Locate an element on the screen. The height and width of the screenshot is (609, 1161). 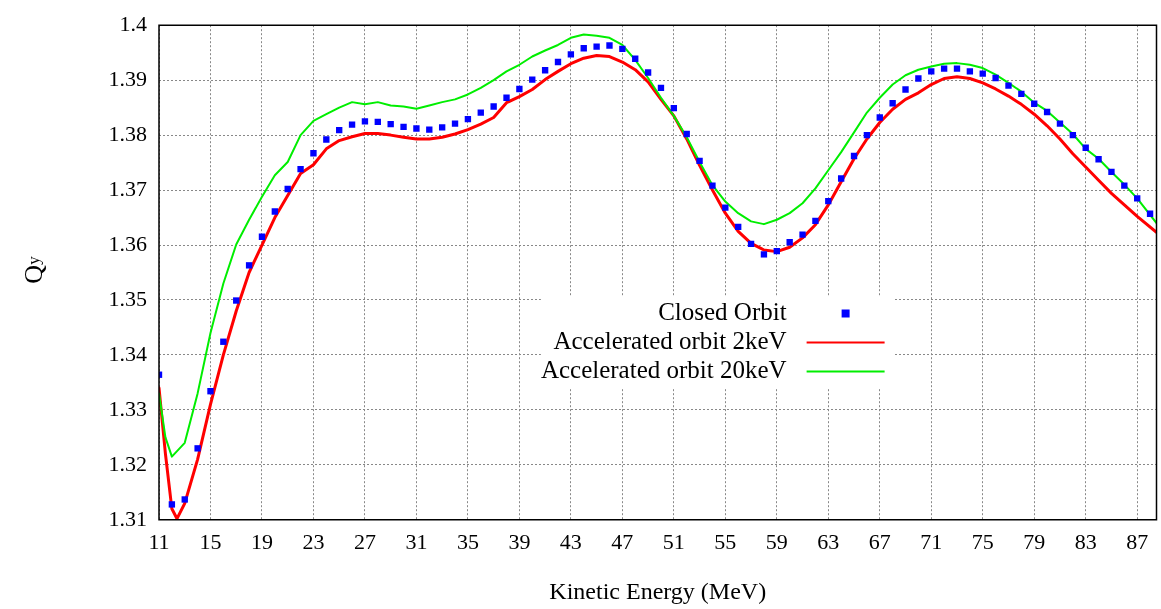
x-tick-label: 55 is located at coordinates (725, 541).